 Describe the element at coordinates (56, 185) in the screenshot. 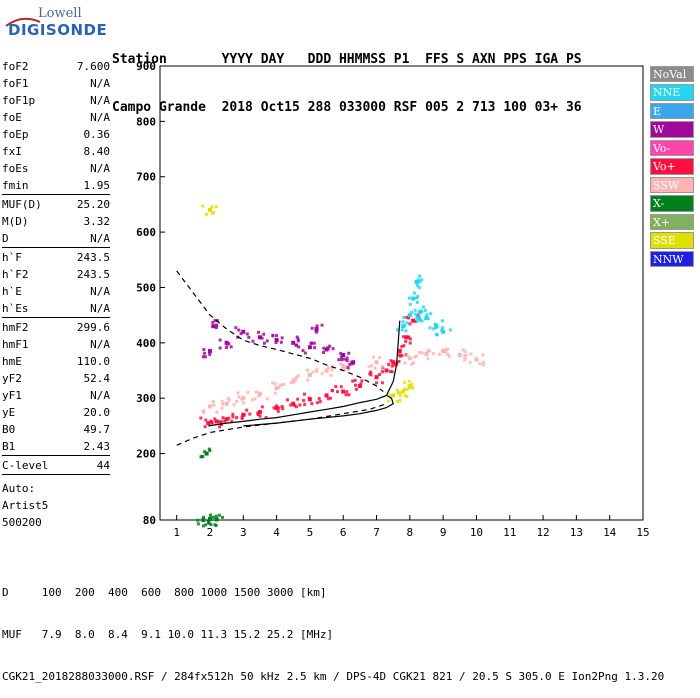

I see `param-row: fmin 1.95` at that location.